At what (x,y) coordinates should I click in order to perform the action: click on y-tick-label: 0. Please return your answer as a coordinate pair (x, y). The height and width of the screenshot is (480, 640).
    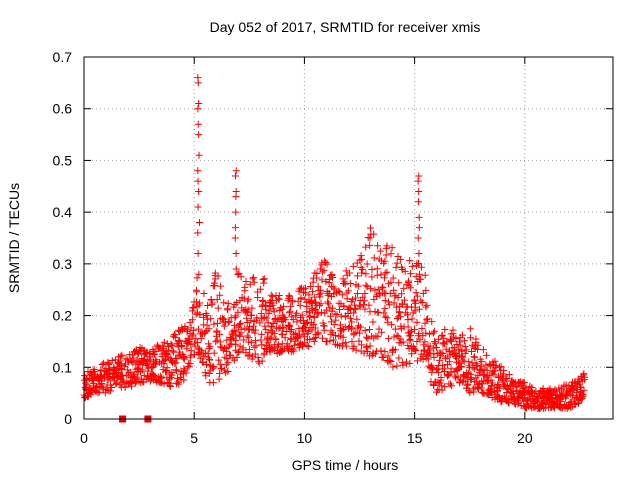
    Looking at the image, I should click on (68, 419).